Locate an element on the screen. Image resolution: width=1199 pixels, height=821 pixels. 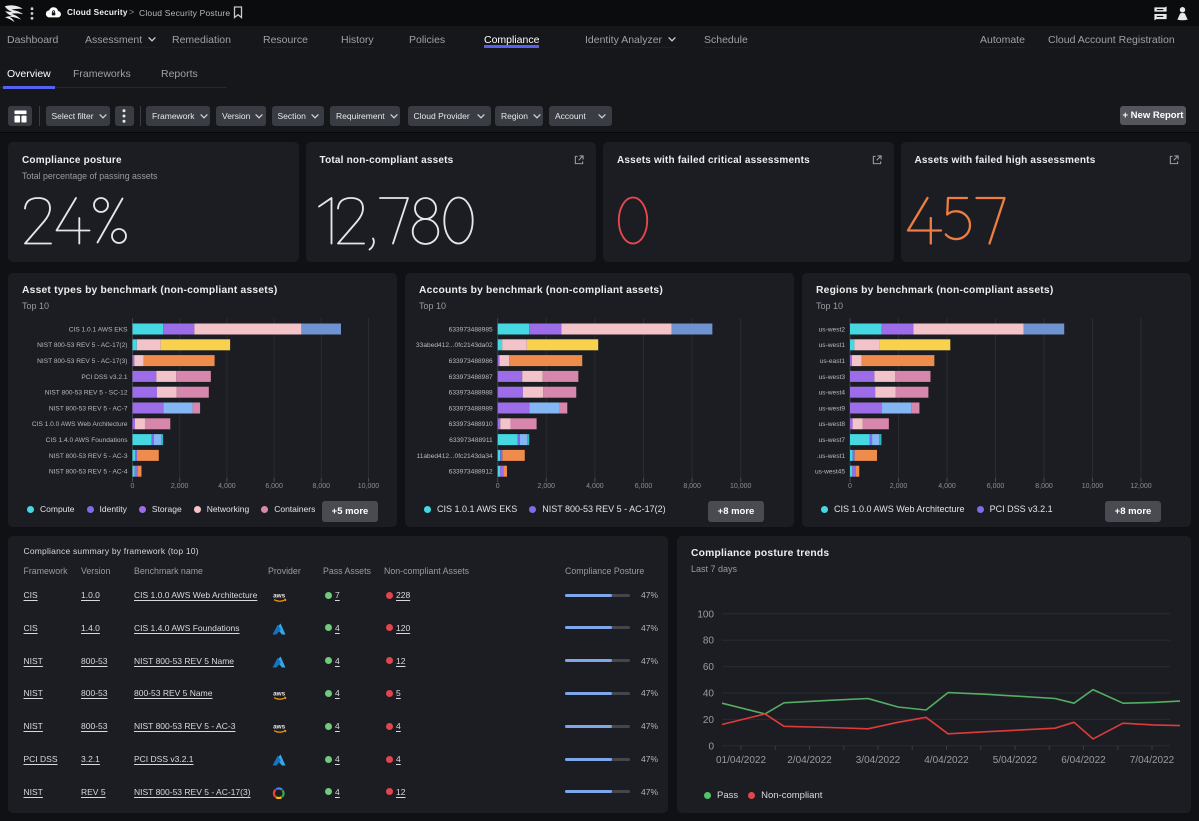
svg-text: 100 is located at coordinates (705, 614).